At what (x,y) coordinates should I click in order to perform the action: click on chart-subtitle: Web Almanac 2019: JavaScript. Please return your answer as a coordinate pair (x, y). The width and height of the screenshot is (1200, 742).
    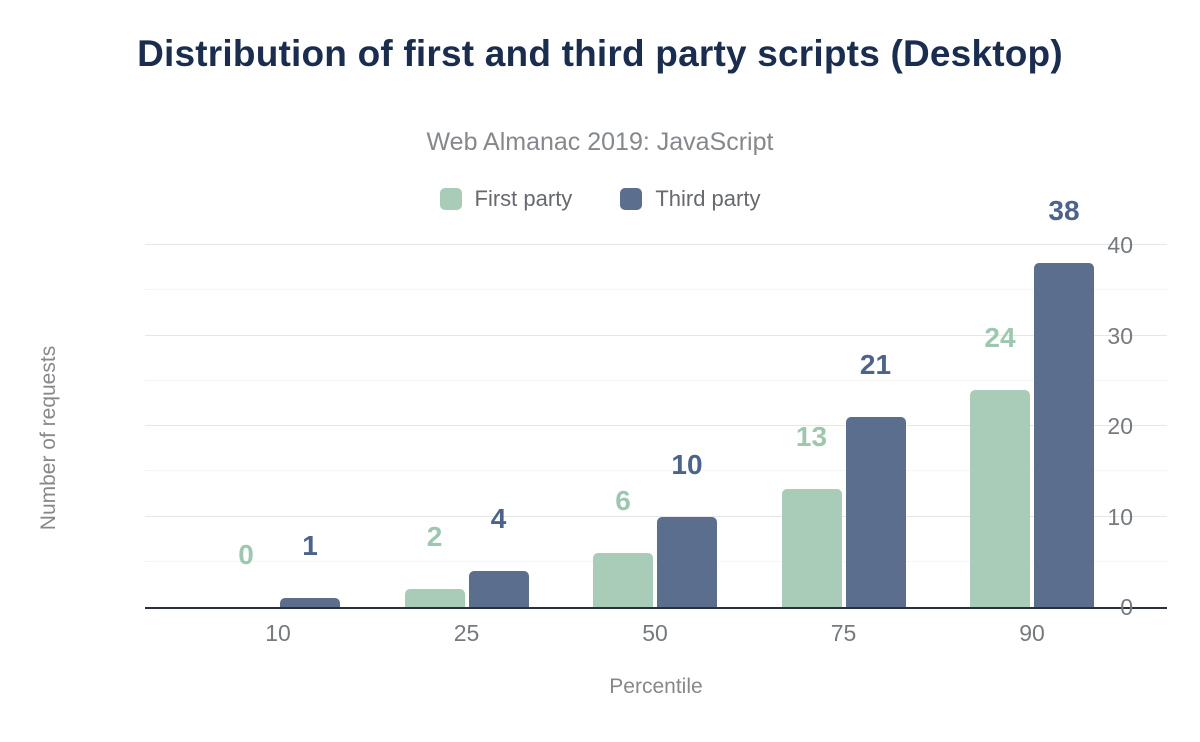
    Looking at the image, I should click on (600, 142).